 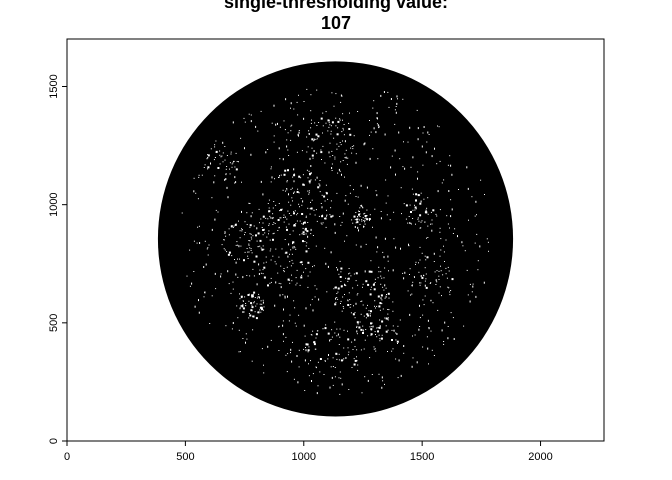 What do you see at coordinates (422, 457) in the screenshot?
I see `x-tick-label: 1500` at bounding box center [422, 457].